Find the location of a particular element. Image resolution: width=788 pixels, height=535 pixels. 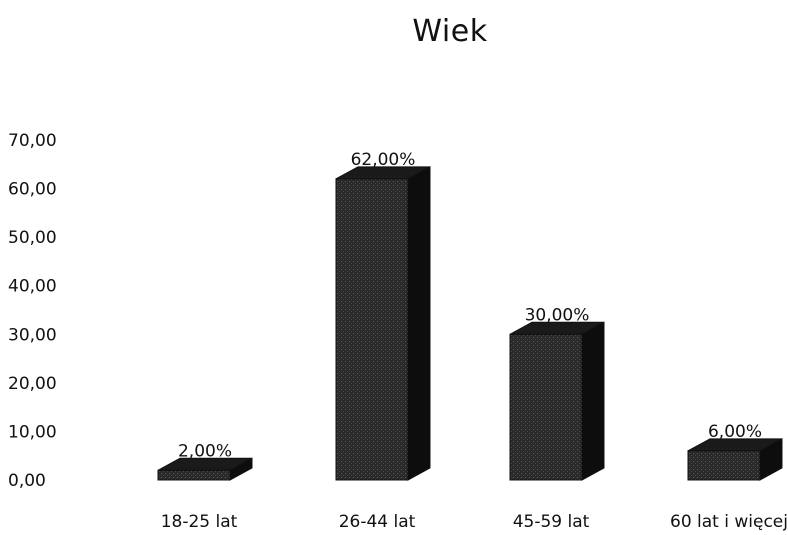

x-category-label: 60 lat i więcej is located at coordinates (729, 522).